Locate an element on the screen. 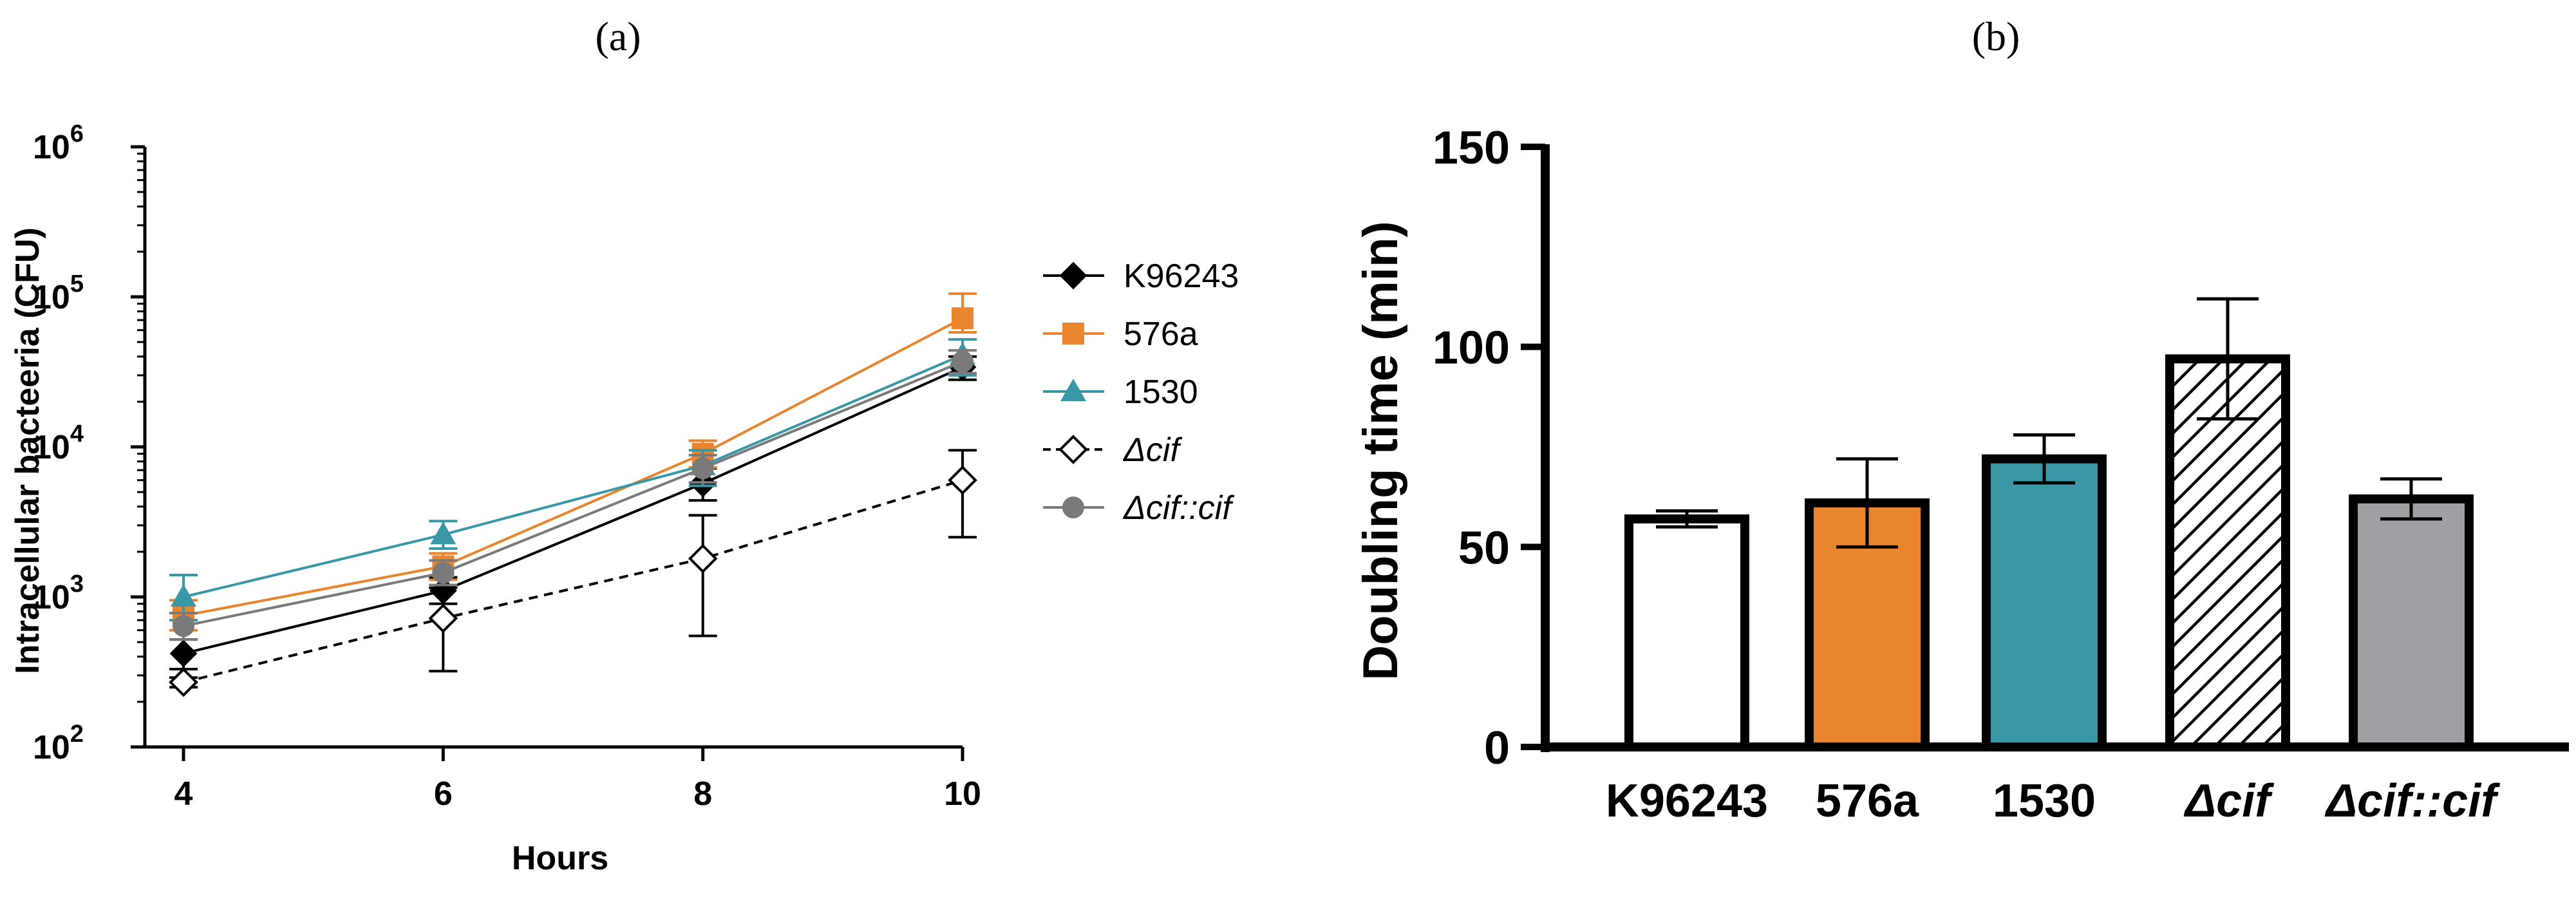  y-tick-label-b: 50 is located at coordinates (1484, 548).